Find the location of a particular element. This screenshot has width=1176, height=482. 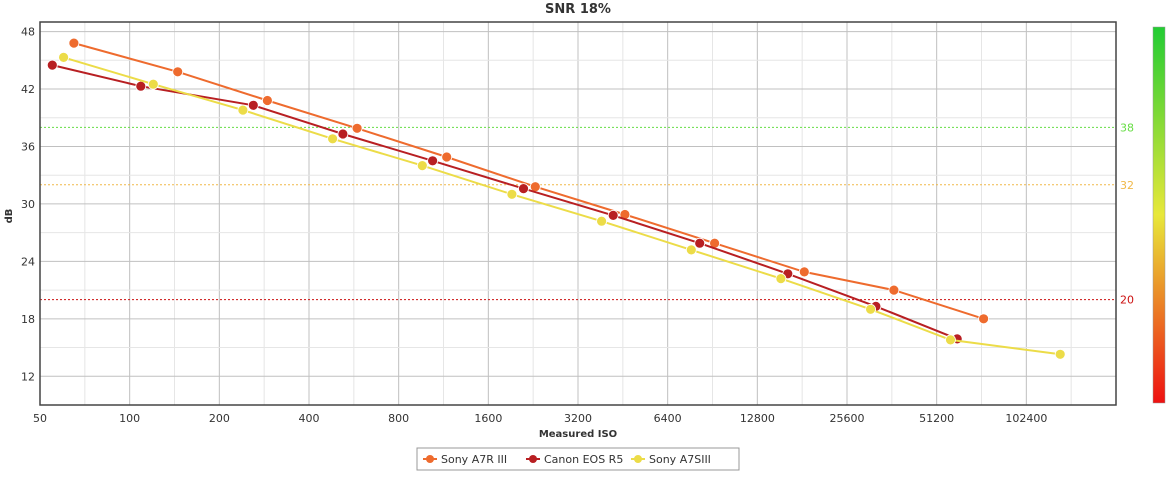

color-scale-bar is located at coordinates (1159, 215).